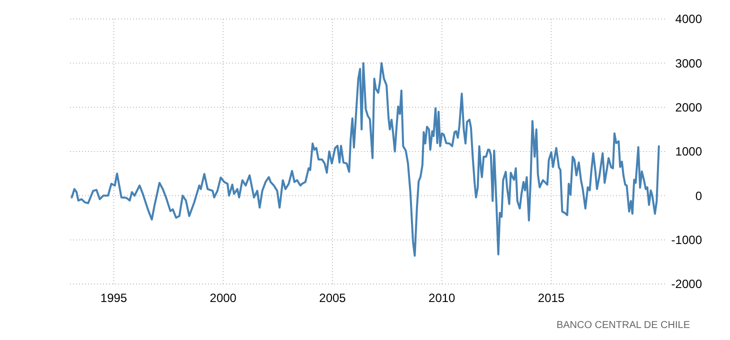  Describe the element at coordinates (688, 107) in the screenshot. I see `y-tick-label: 2000` at that location.